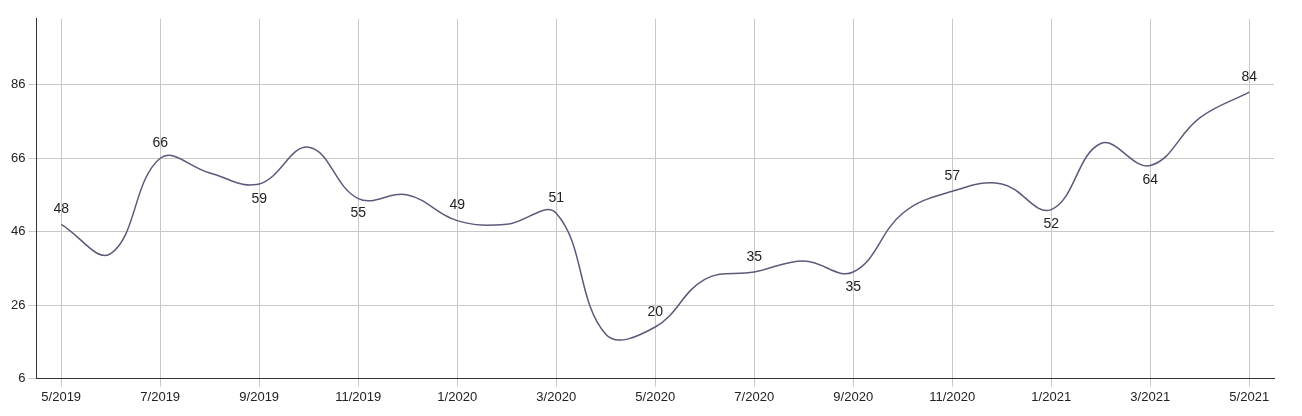 The width and height of the screenshot is (1302, 416). Describe the element at coordinates (754, 396) in the screenshot. I see `x-tick-label: 7/2020` at that location.